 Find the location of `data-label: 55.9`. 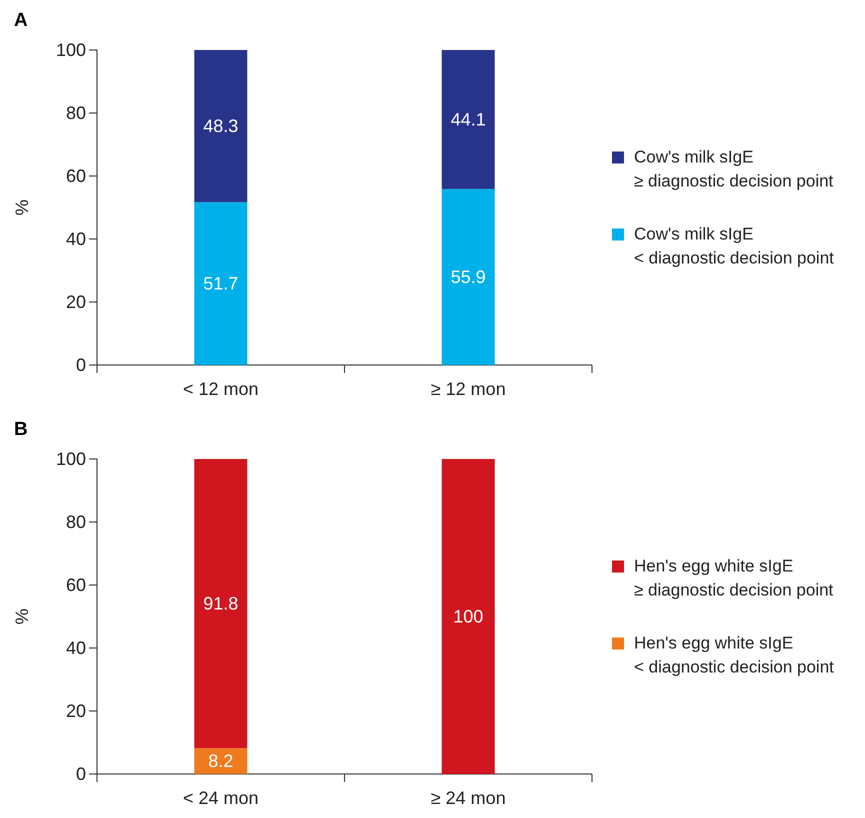

data-label: 55.9 is located at coordinates (468, 276).